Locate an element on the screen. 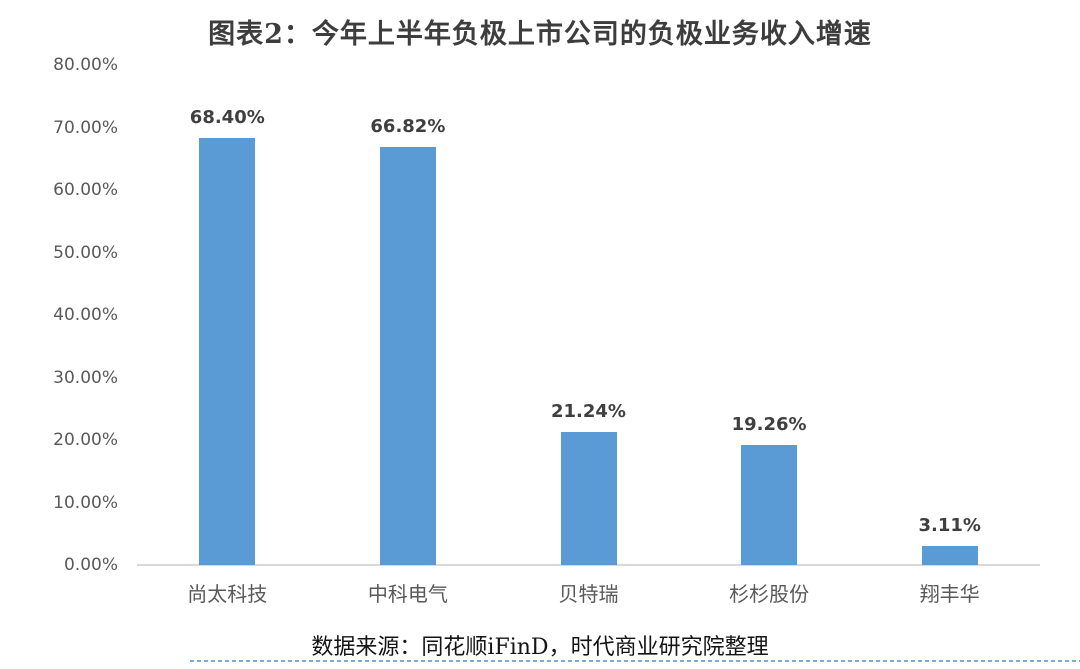 This screenshot has height=669, width=1080. x-axis-category-label: 中科电气 is located at coordinates (407, 594).